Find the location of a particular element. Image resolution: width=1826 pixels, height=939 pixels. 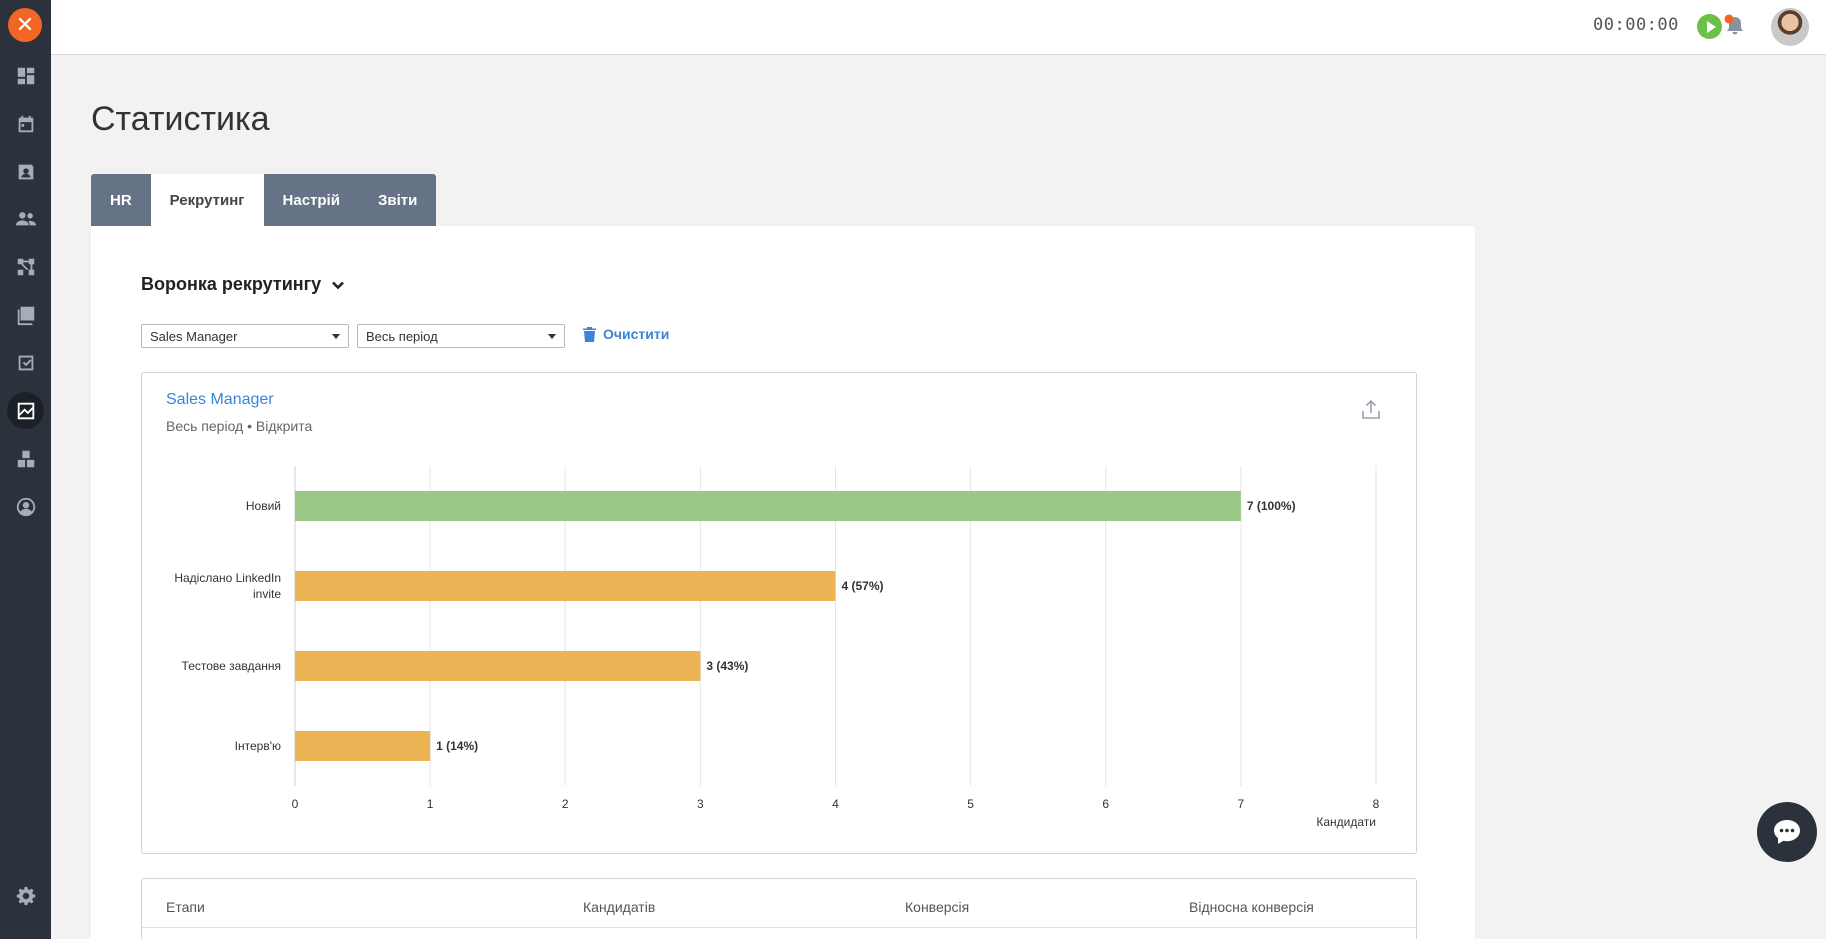

library-icon is located at coordinates (25, 315).